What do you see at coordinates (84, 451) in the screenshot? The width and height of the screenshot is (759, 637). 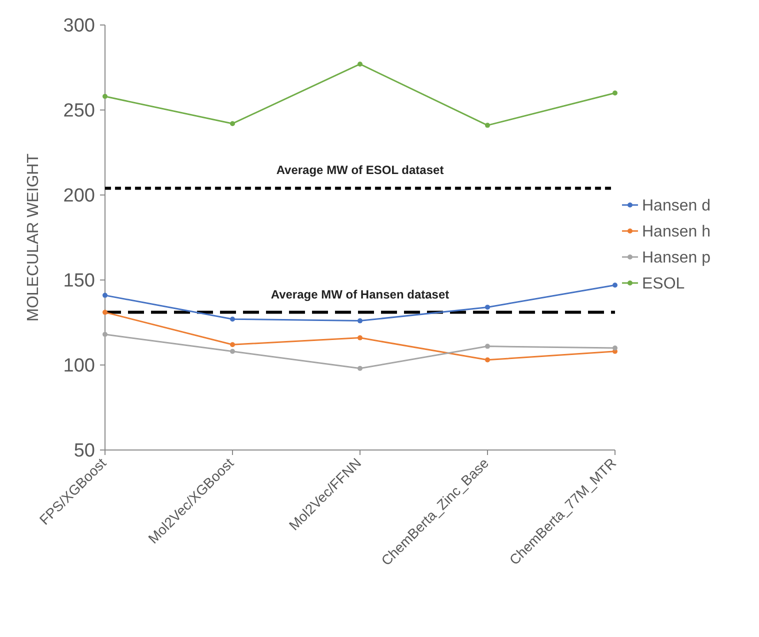 I see `y-tick-label: 50` at bounding box center [84, 451].